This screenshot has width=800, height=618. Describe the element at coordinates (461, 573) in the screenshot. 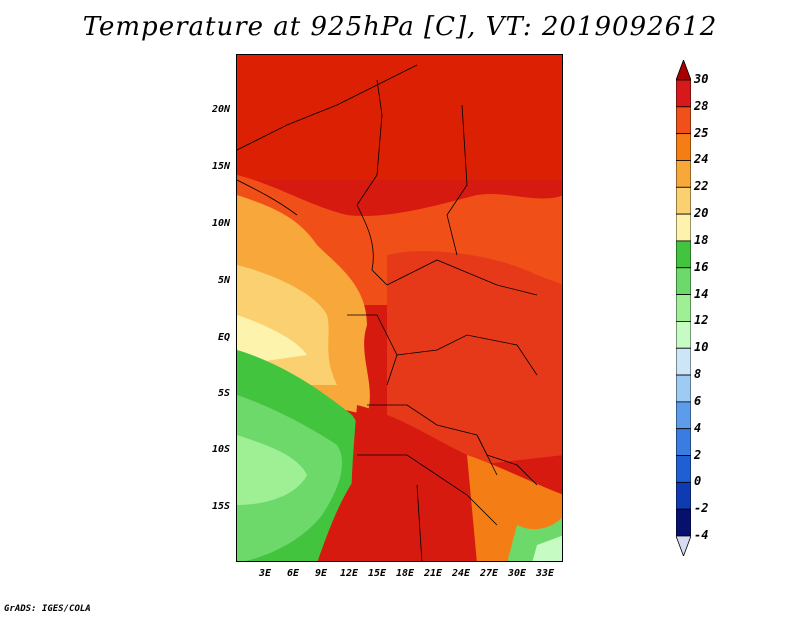

I see `lon-label: 24E` at that location.